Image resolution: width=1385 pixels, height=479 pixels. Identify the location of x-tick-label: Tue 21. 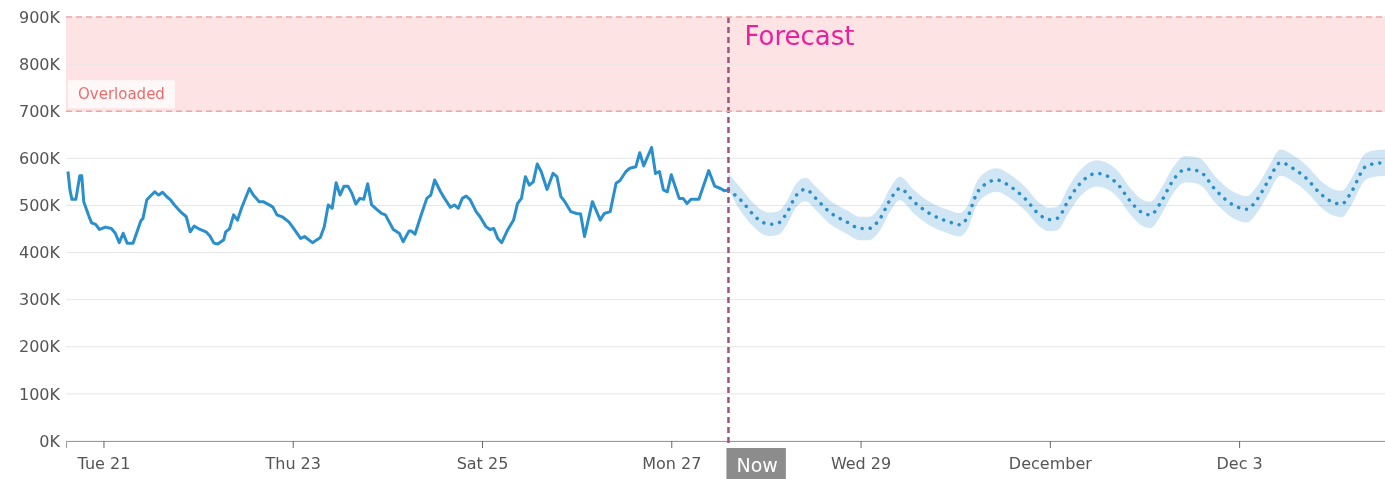
(103, 464).